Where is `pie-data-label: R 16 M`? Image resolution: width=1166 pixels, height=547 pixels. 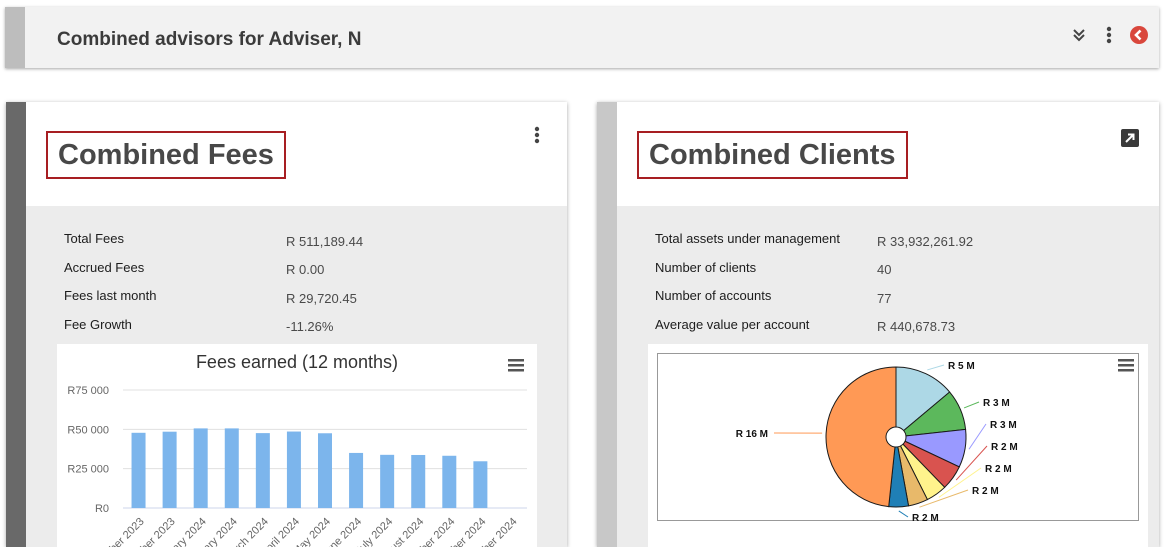 pie-data-label: R 16 M is located at coordinates (752, 434).